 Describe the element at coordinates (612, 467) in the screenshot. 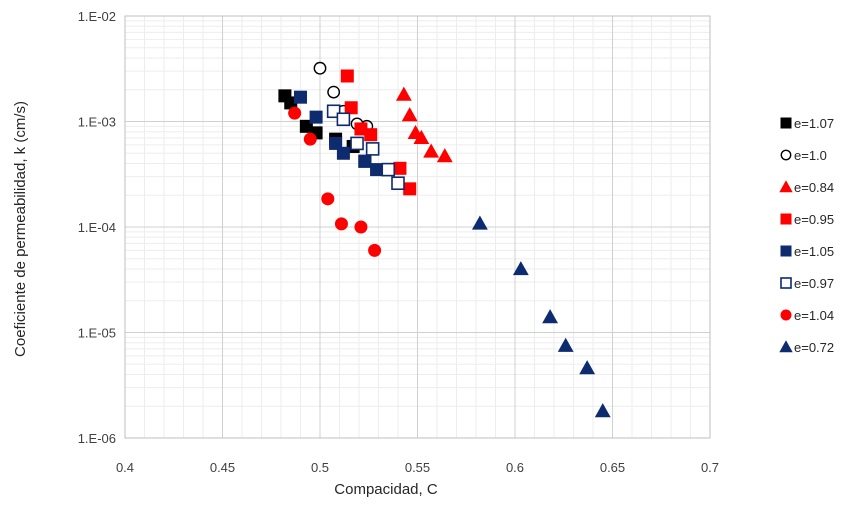

I see `x-tick-label: 0.65` at that location.